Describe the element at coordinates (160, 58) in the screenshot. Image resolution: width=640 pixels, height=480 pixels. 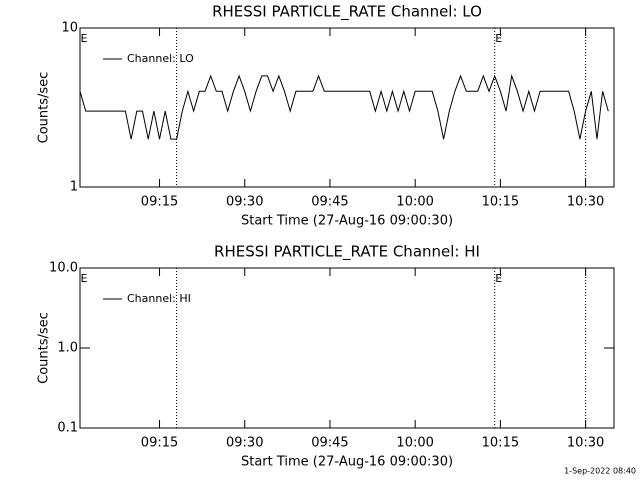
I see `legend-label: Channel: LO` at that location.